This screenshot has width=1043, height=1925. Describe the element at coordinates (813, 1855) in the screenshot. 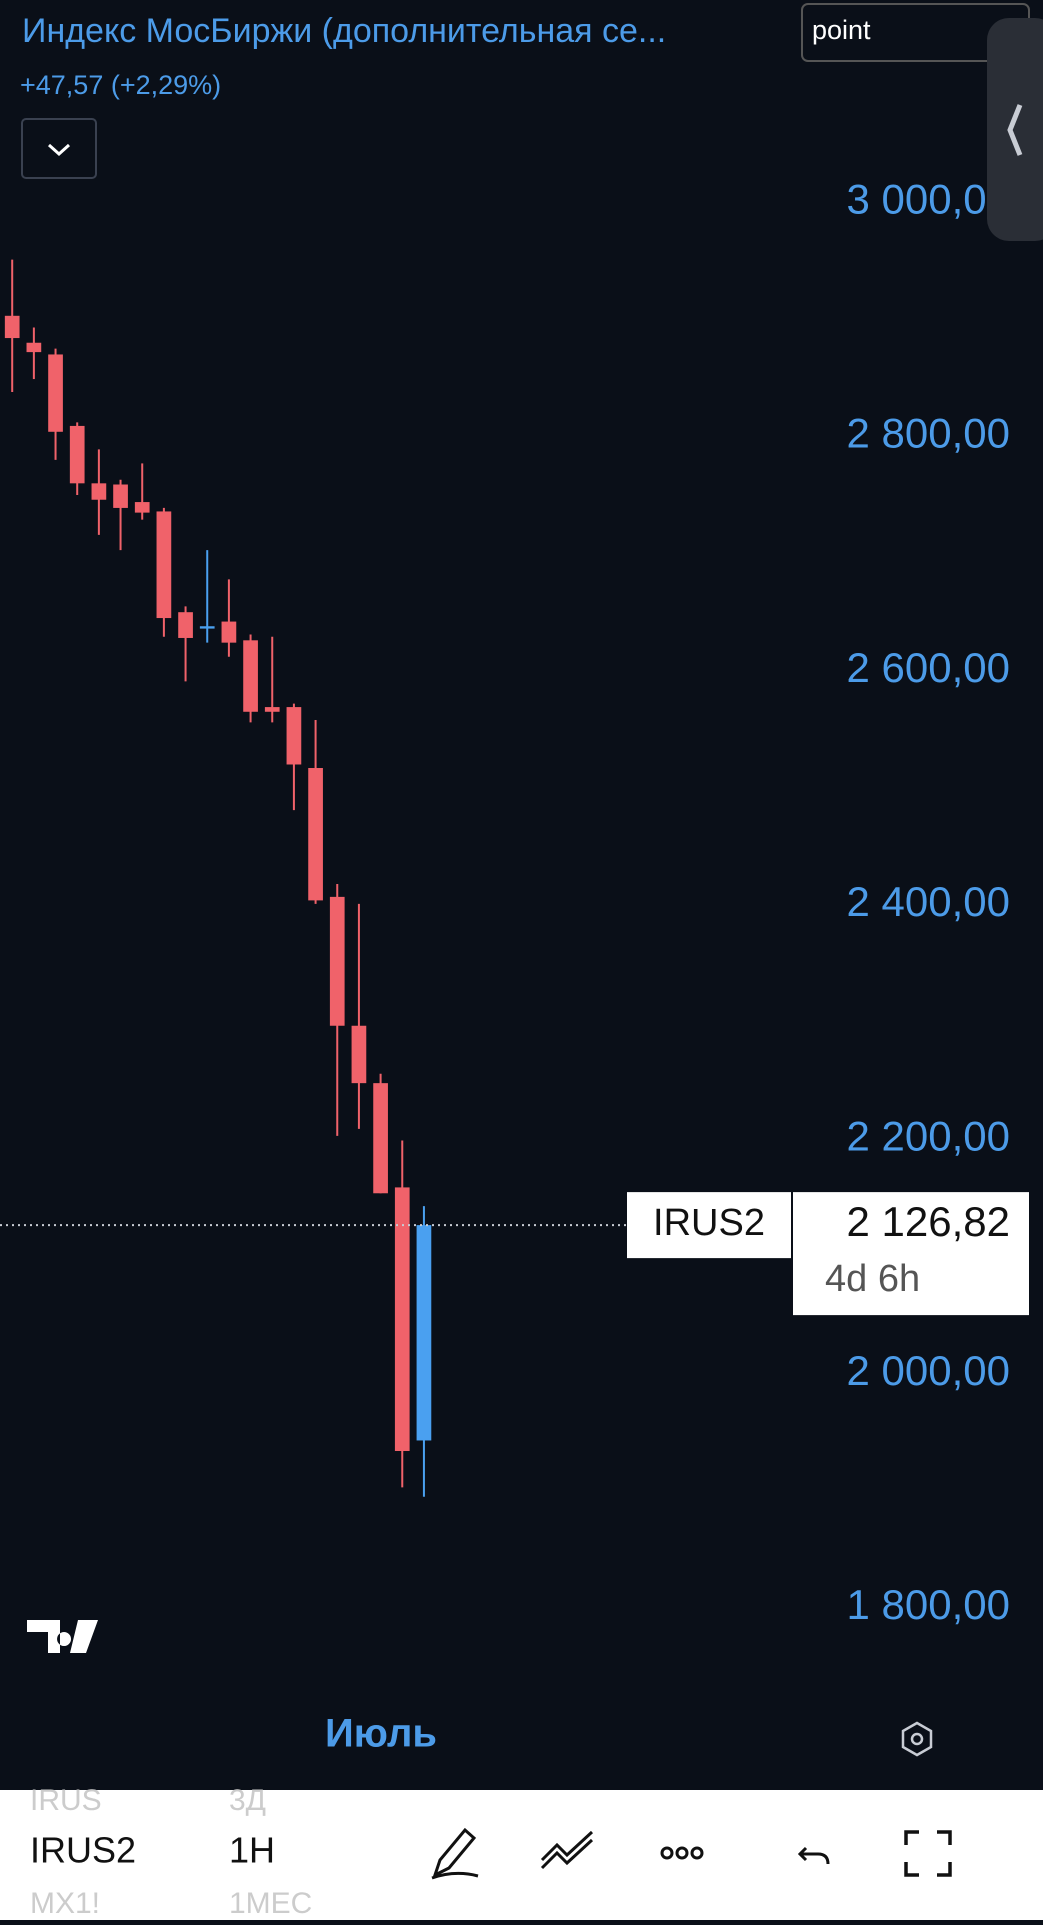

I see `undo-icon` at that location.